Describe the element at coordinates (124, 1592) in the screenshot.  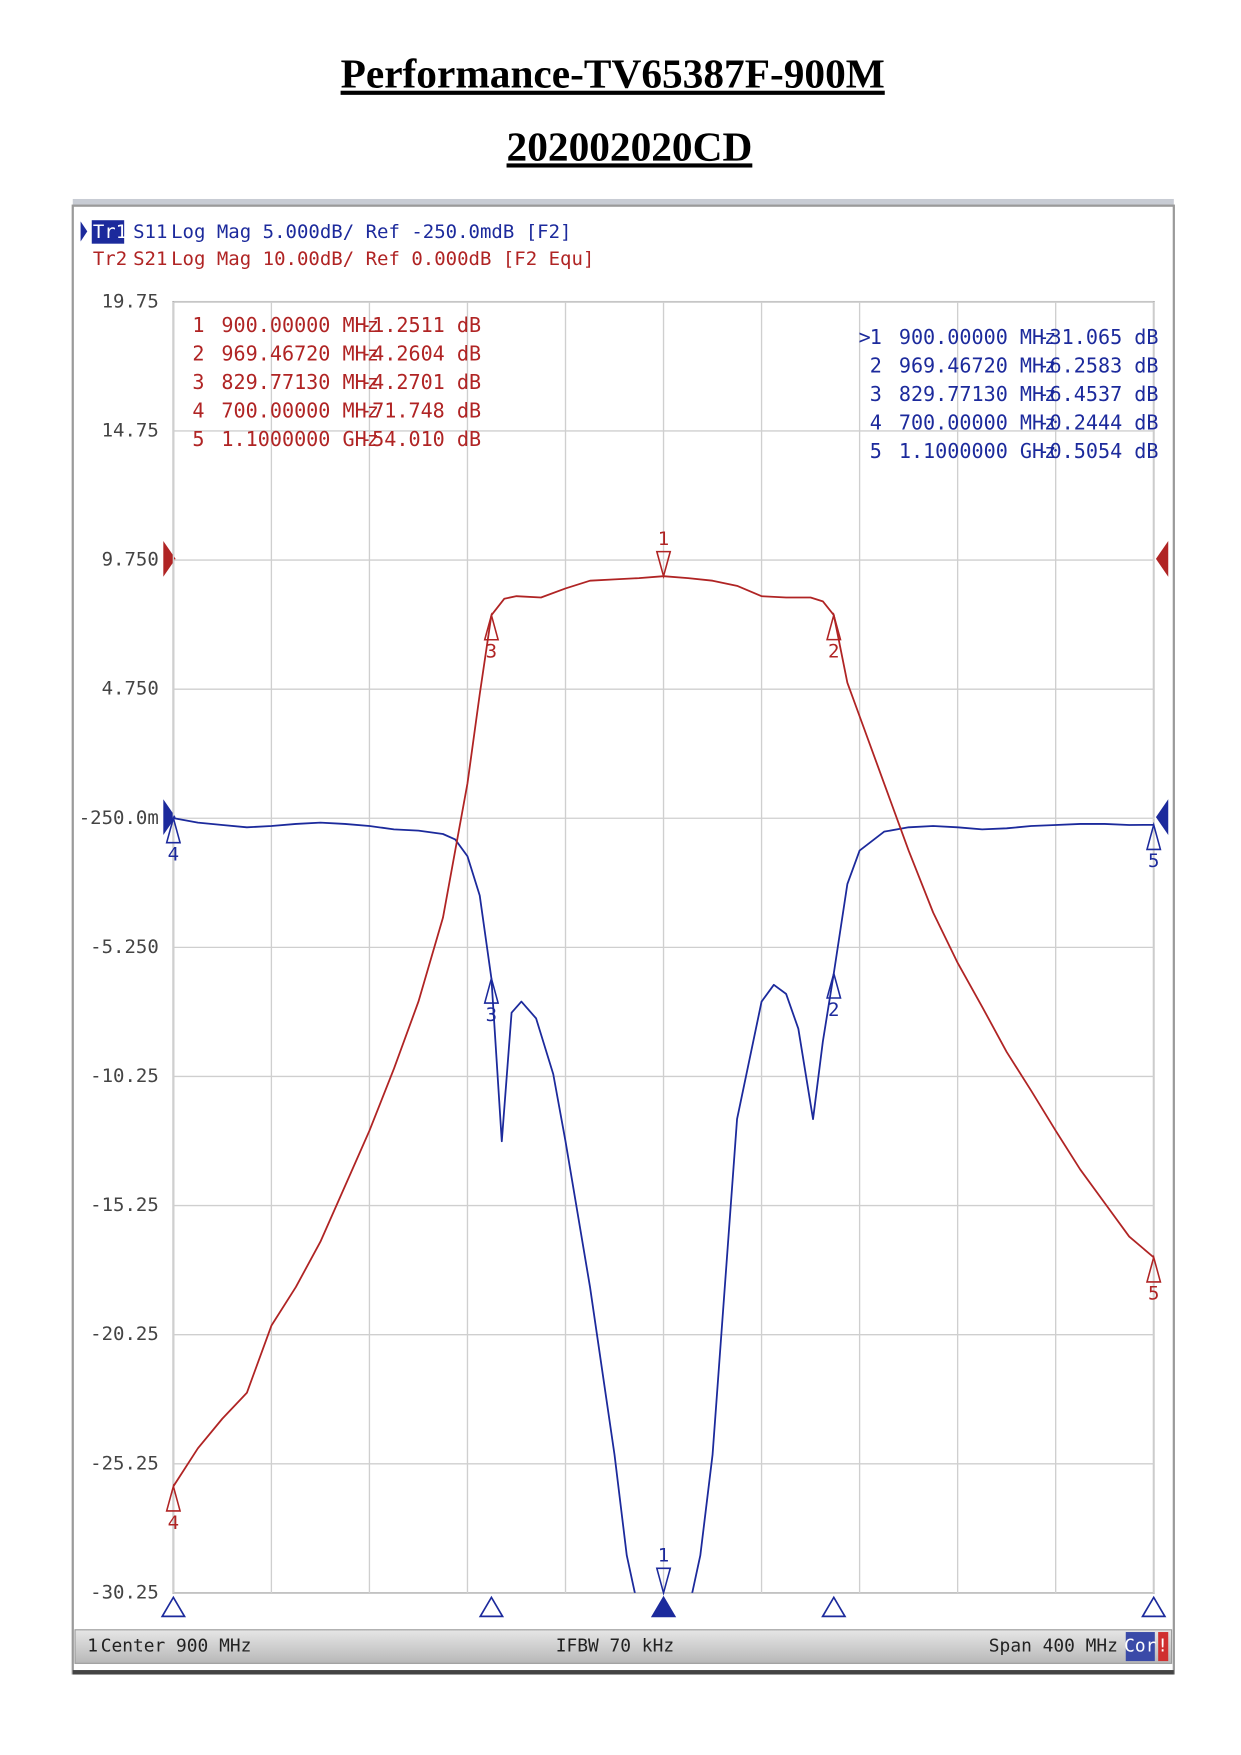
I see `y-tick-label: -30.25` at that location.